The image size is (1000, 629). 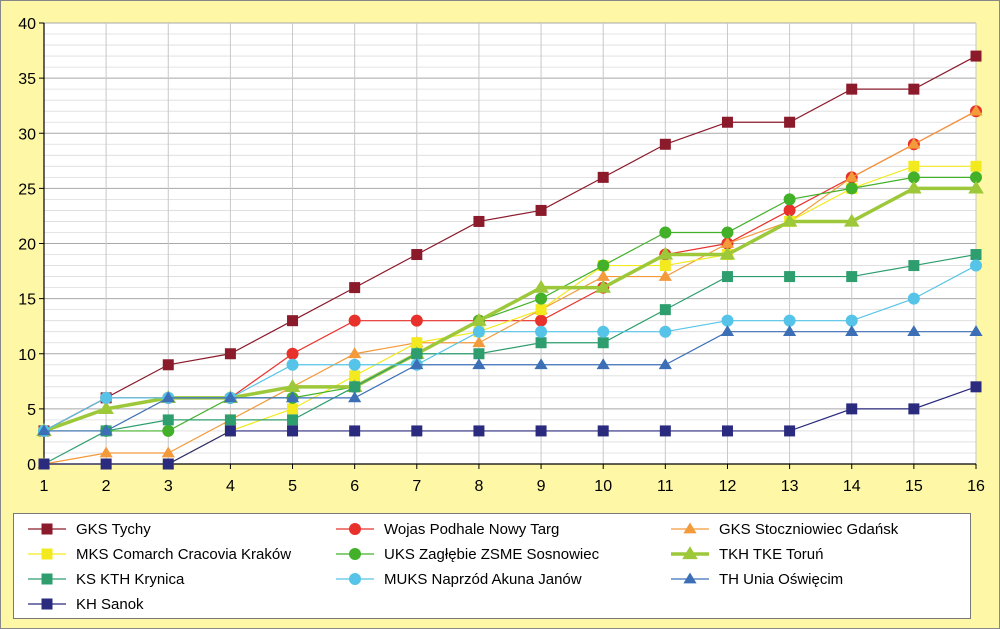 I want to click on y-tick-label: 5, so click(x=31, y=410).